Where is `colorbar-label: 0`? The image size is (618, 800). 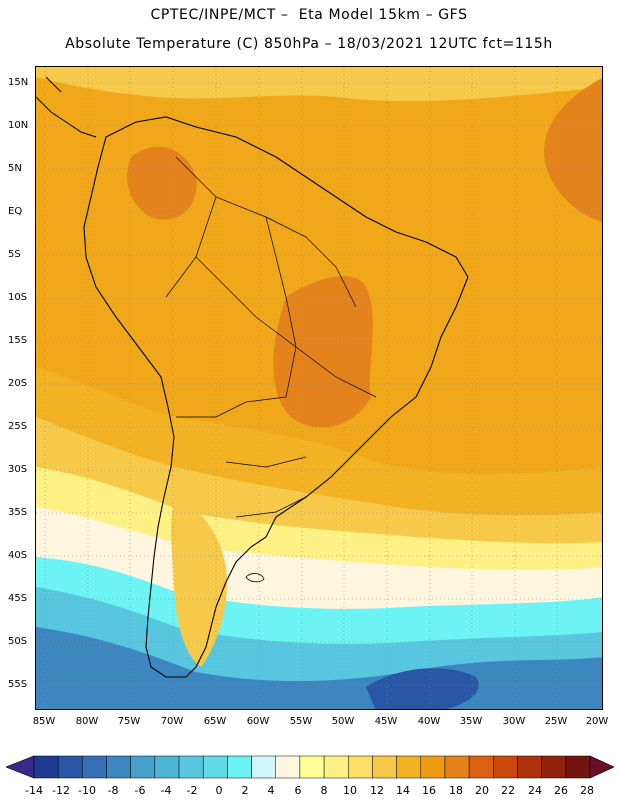 colorbar-label: 0 is located at coordinates (219, 790).